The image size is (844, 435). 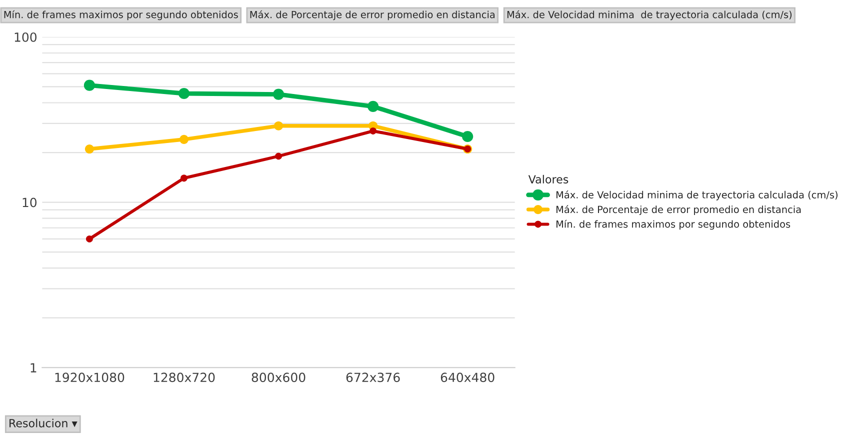 What do you see at coordinates (33, 367) in the screenshot?
I see `y-tick-label: 1` at bounding box center [33, 367].